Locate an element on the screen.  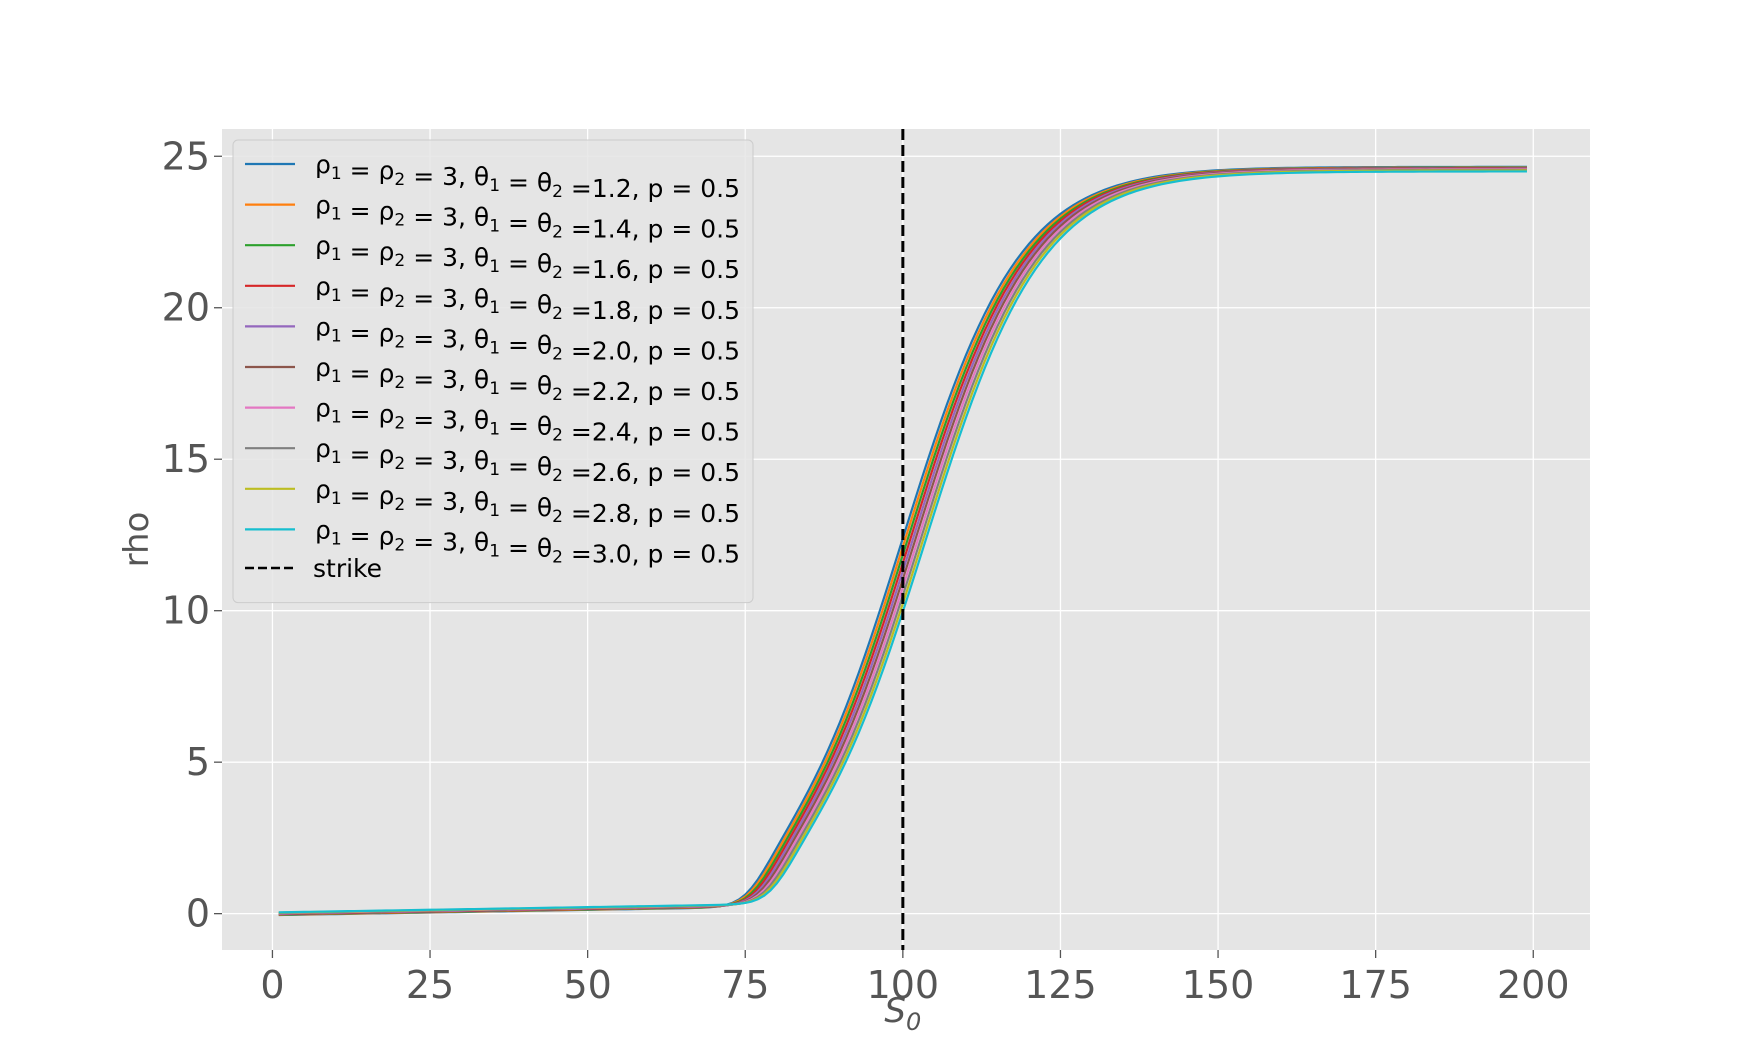
y-tick-label: 0 is located at coordinates (198, 914).